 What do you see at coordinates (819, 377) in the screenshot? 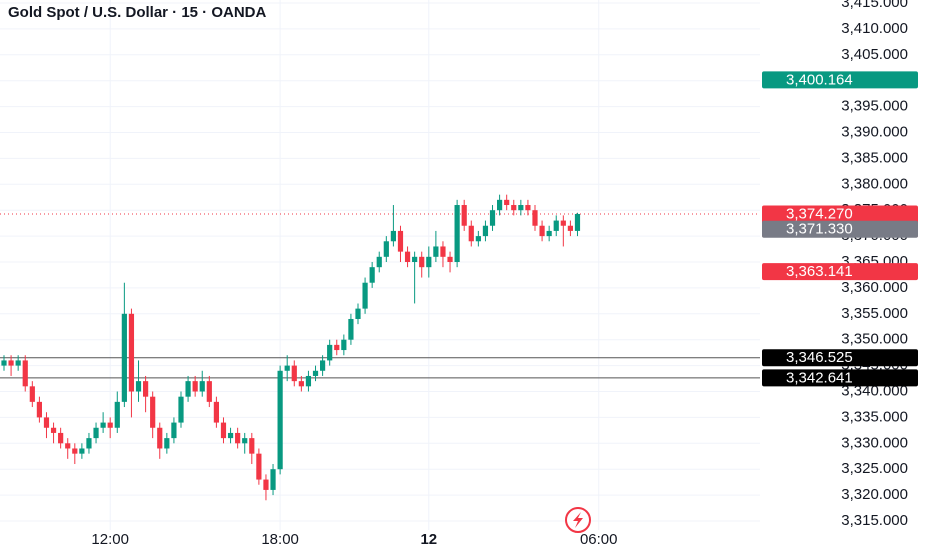
I see `price-tag-label: 3,342.641` at bounding box center [819, 377].